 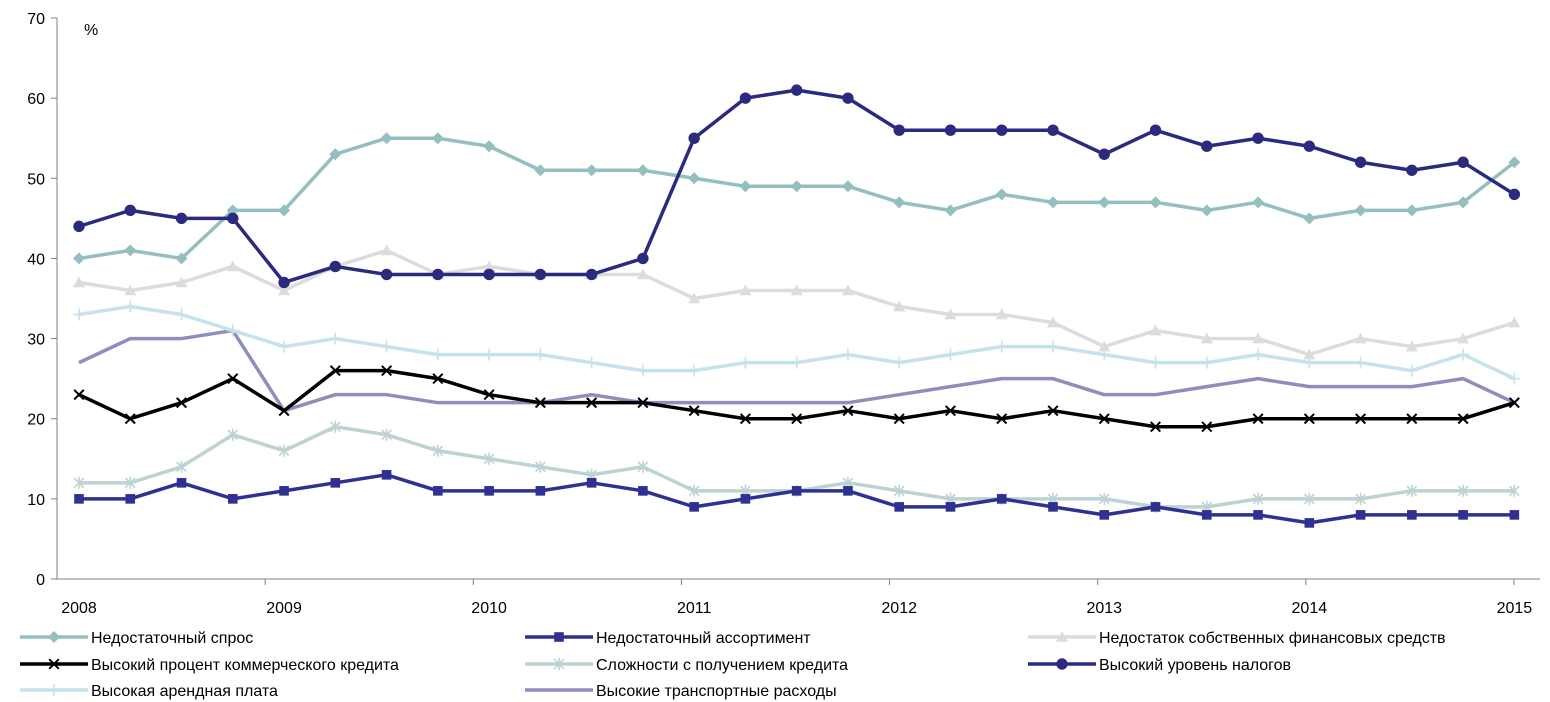 What do you see at coordinates (716, 691) in the screenshot?
I see `legend-label: Высокие транспортные расходы` at bounding box center [716, 691].